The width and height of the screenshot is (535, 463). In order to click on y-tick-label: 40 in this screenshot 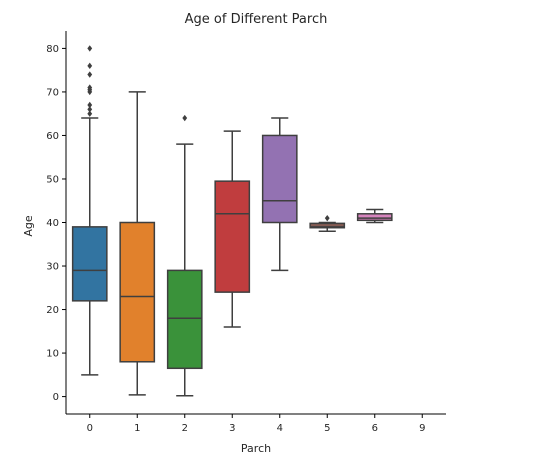, I will do `click(52, 223)`.